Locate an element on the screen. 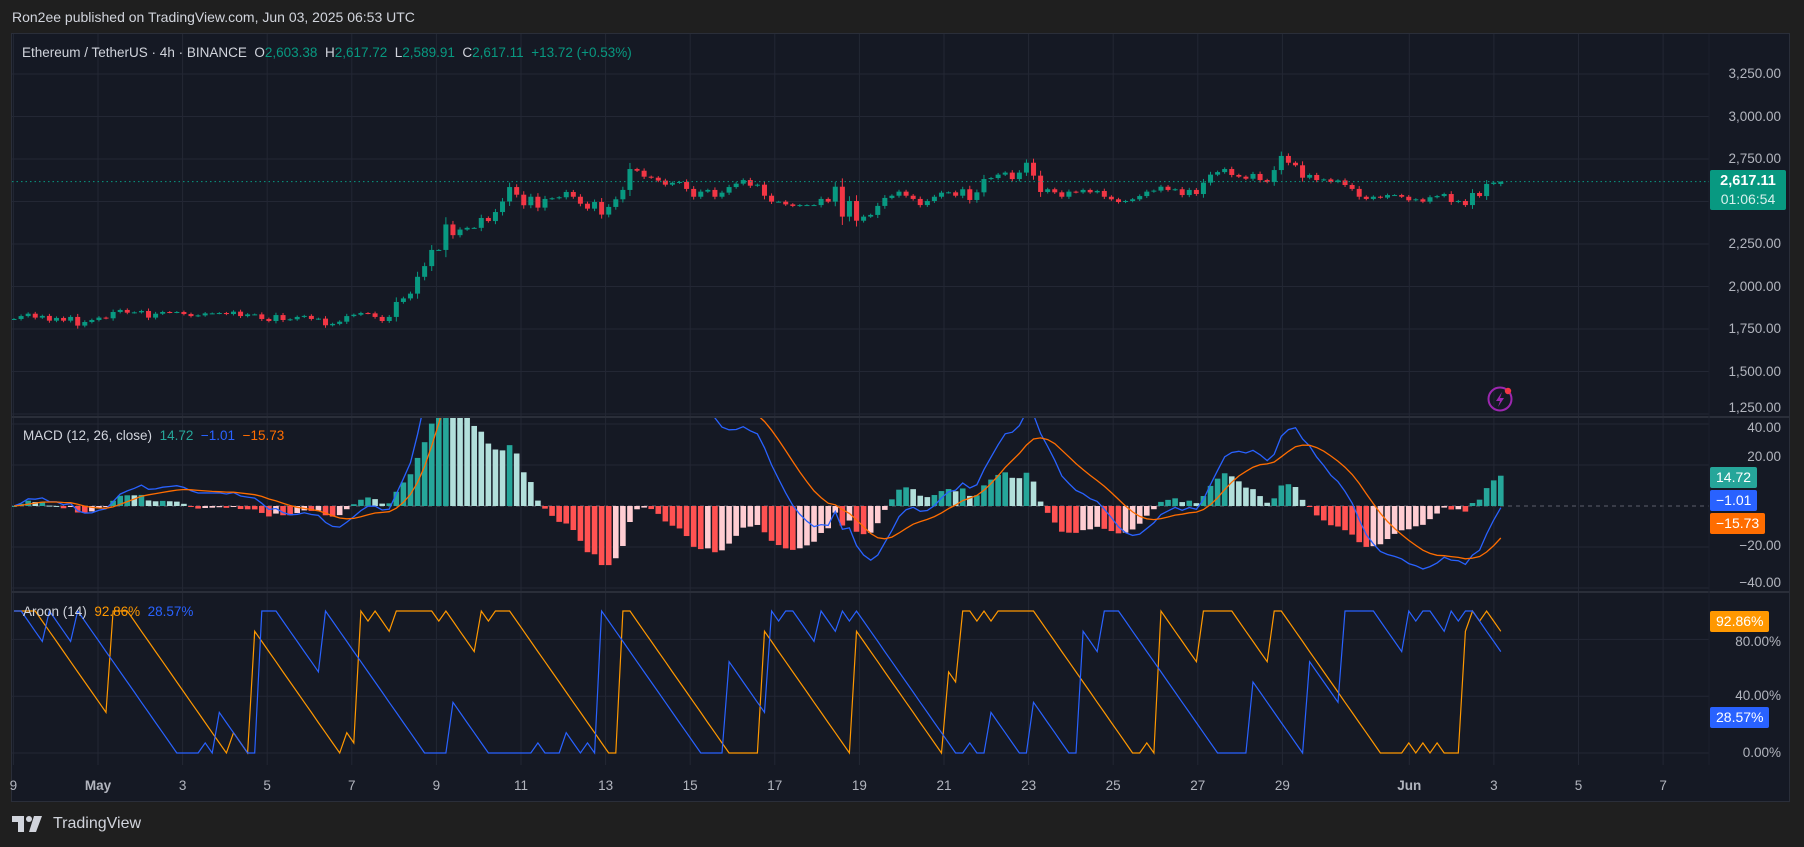 The width and height of the screenshot is (1804, 847). aroon-down-badge: 28.57% is located at coordinates (1740, 717).